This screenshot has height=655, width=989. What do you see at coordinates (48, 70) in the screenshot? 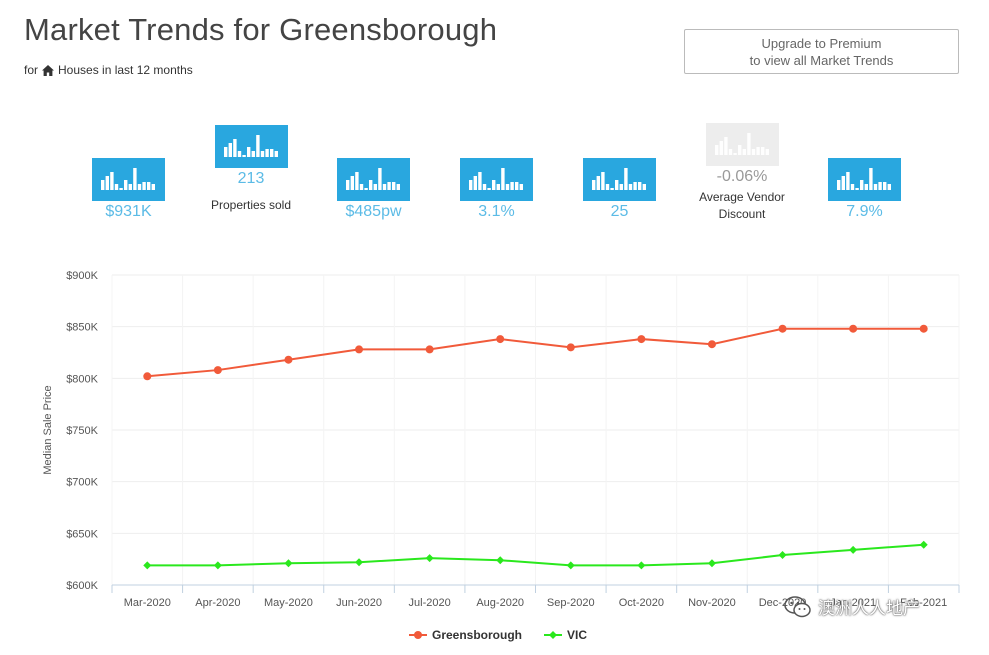
I see `home-icon` at bounding box center [48, 70].